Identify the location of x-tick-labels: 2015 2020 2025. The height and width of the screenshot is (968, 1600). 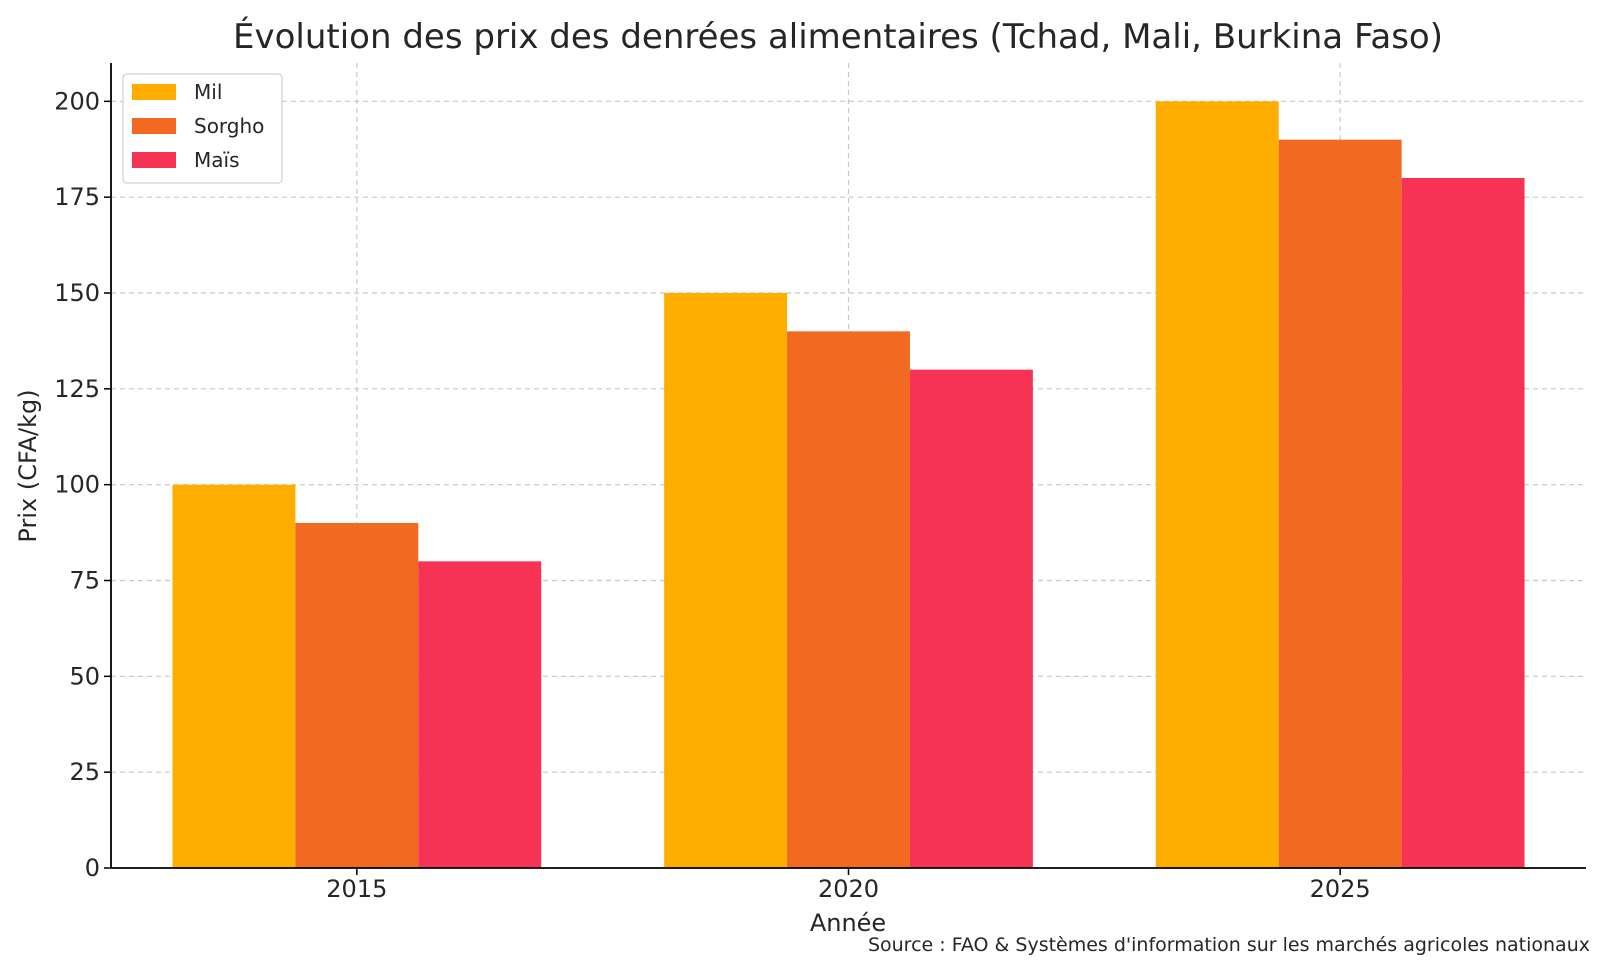
(848, 885).